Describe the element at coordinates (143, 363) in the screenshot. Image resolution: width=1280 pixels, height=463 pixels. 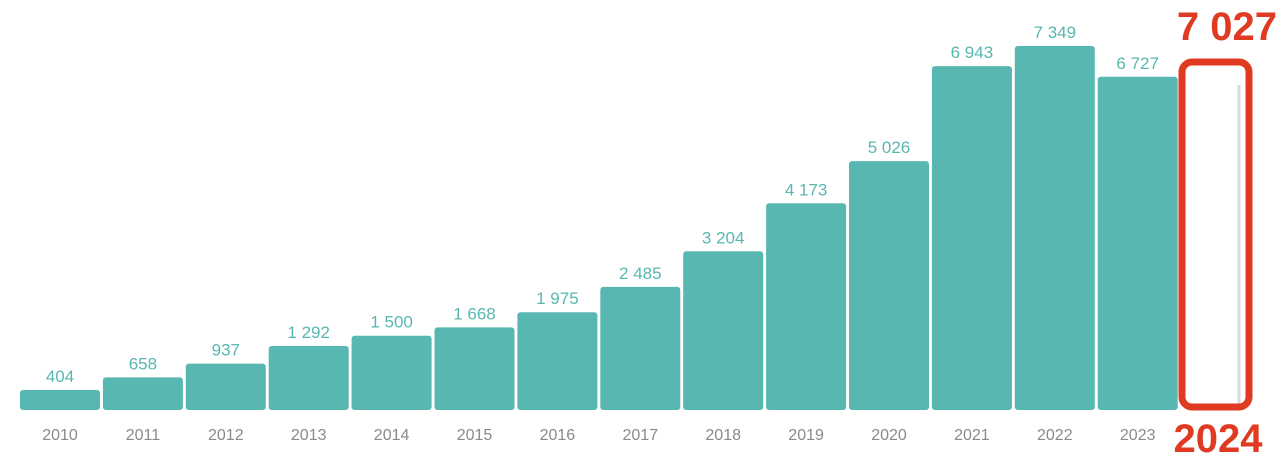
I see `value-label-2011: 658` at that location.